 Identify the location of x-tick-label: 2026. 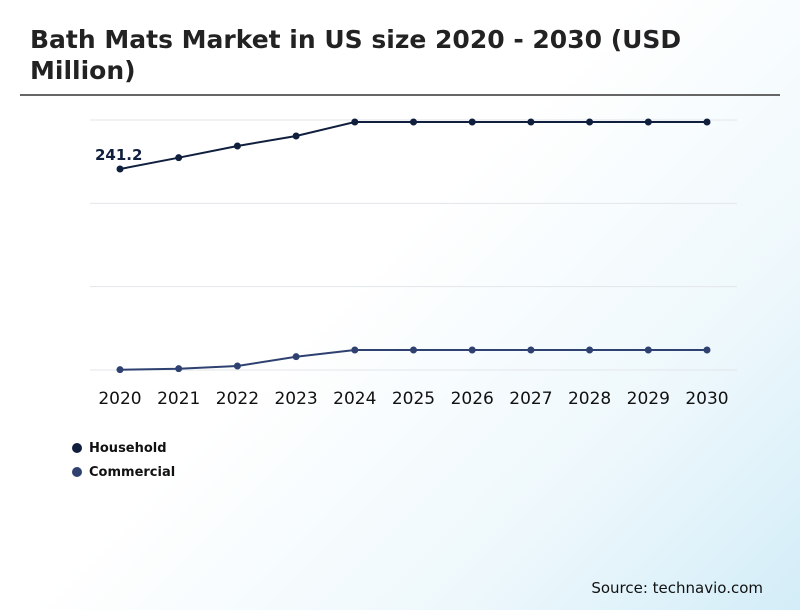
(472, 399).